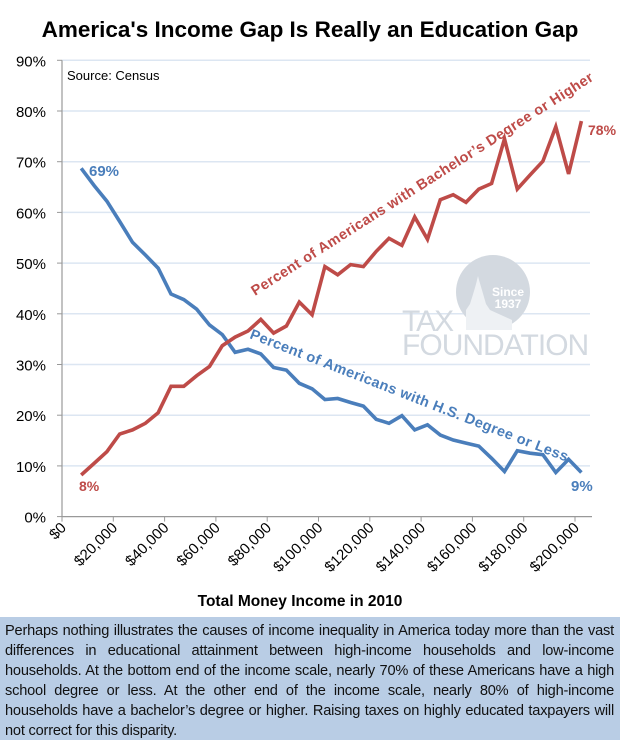 This screenshot has height=741, width=620. I want to click on x-tick-label: $120,000, so click(349, 547).